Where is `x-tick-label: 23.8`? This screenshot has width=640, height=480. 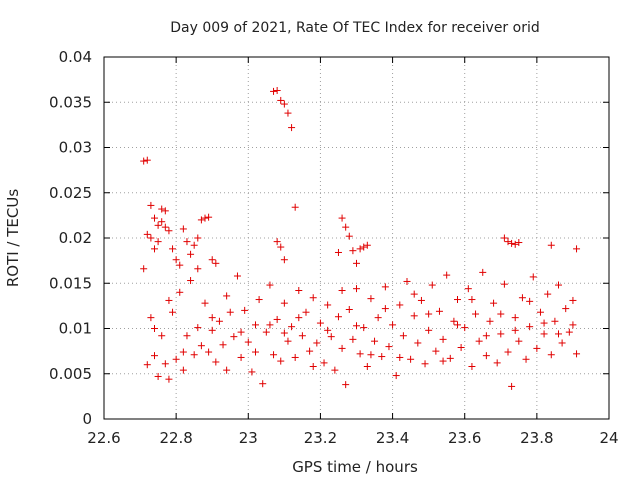 x-tick-label: 23.8 is located at coordinates (536, 438).